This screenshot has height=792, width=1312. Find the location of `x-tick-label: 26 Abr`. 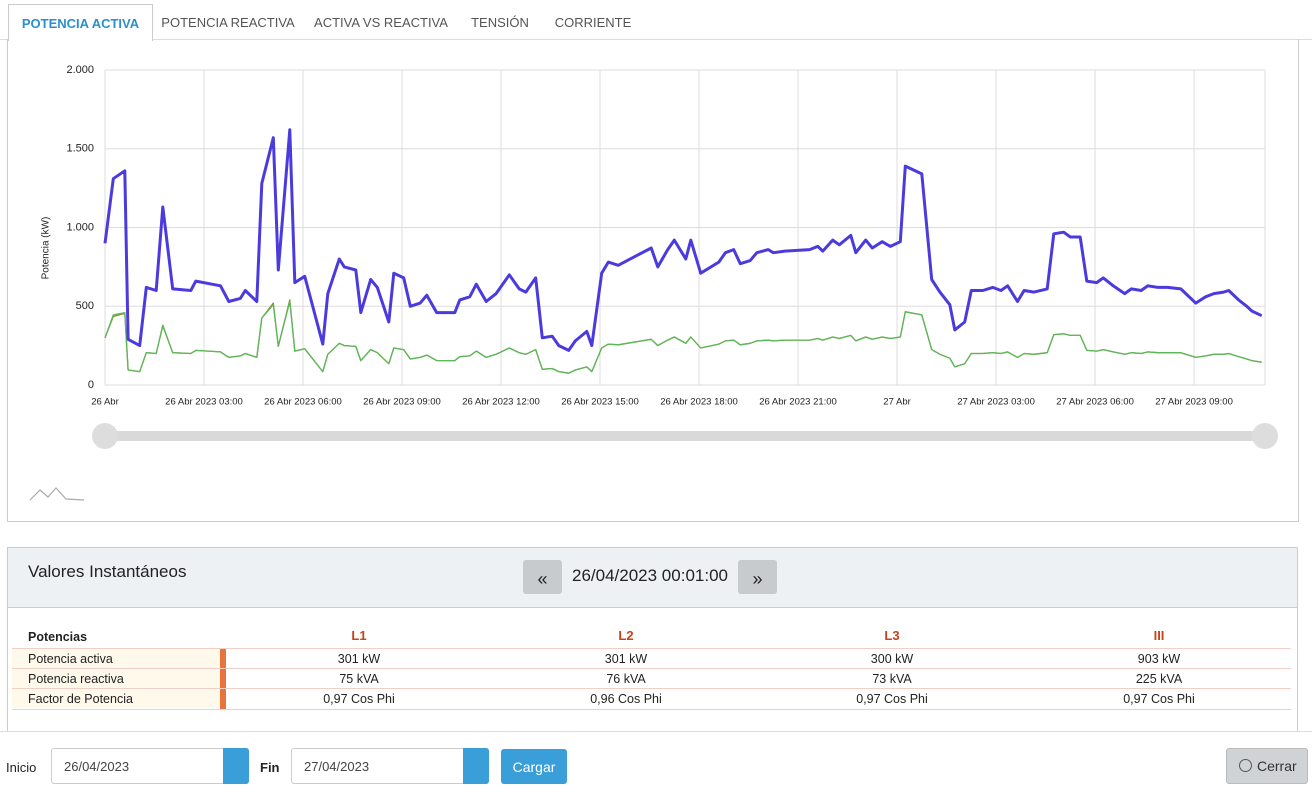

x-tick-label: 26 Abr is located at coordinates (104, 402).